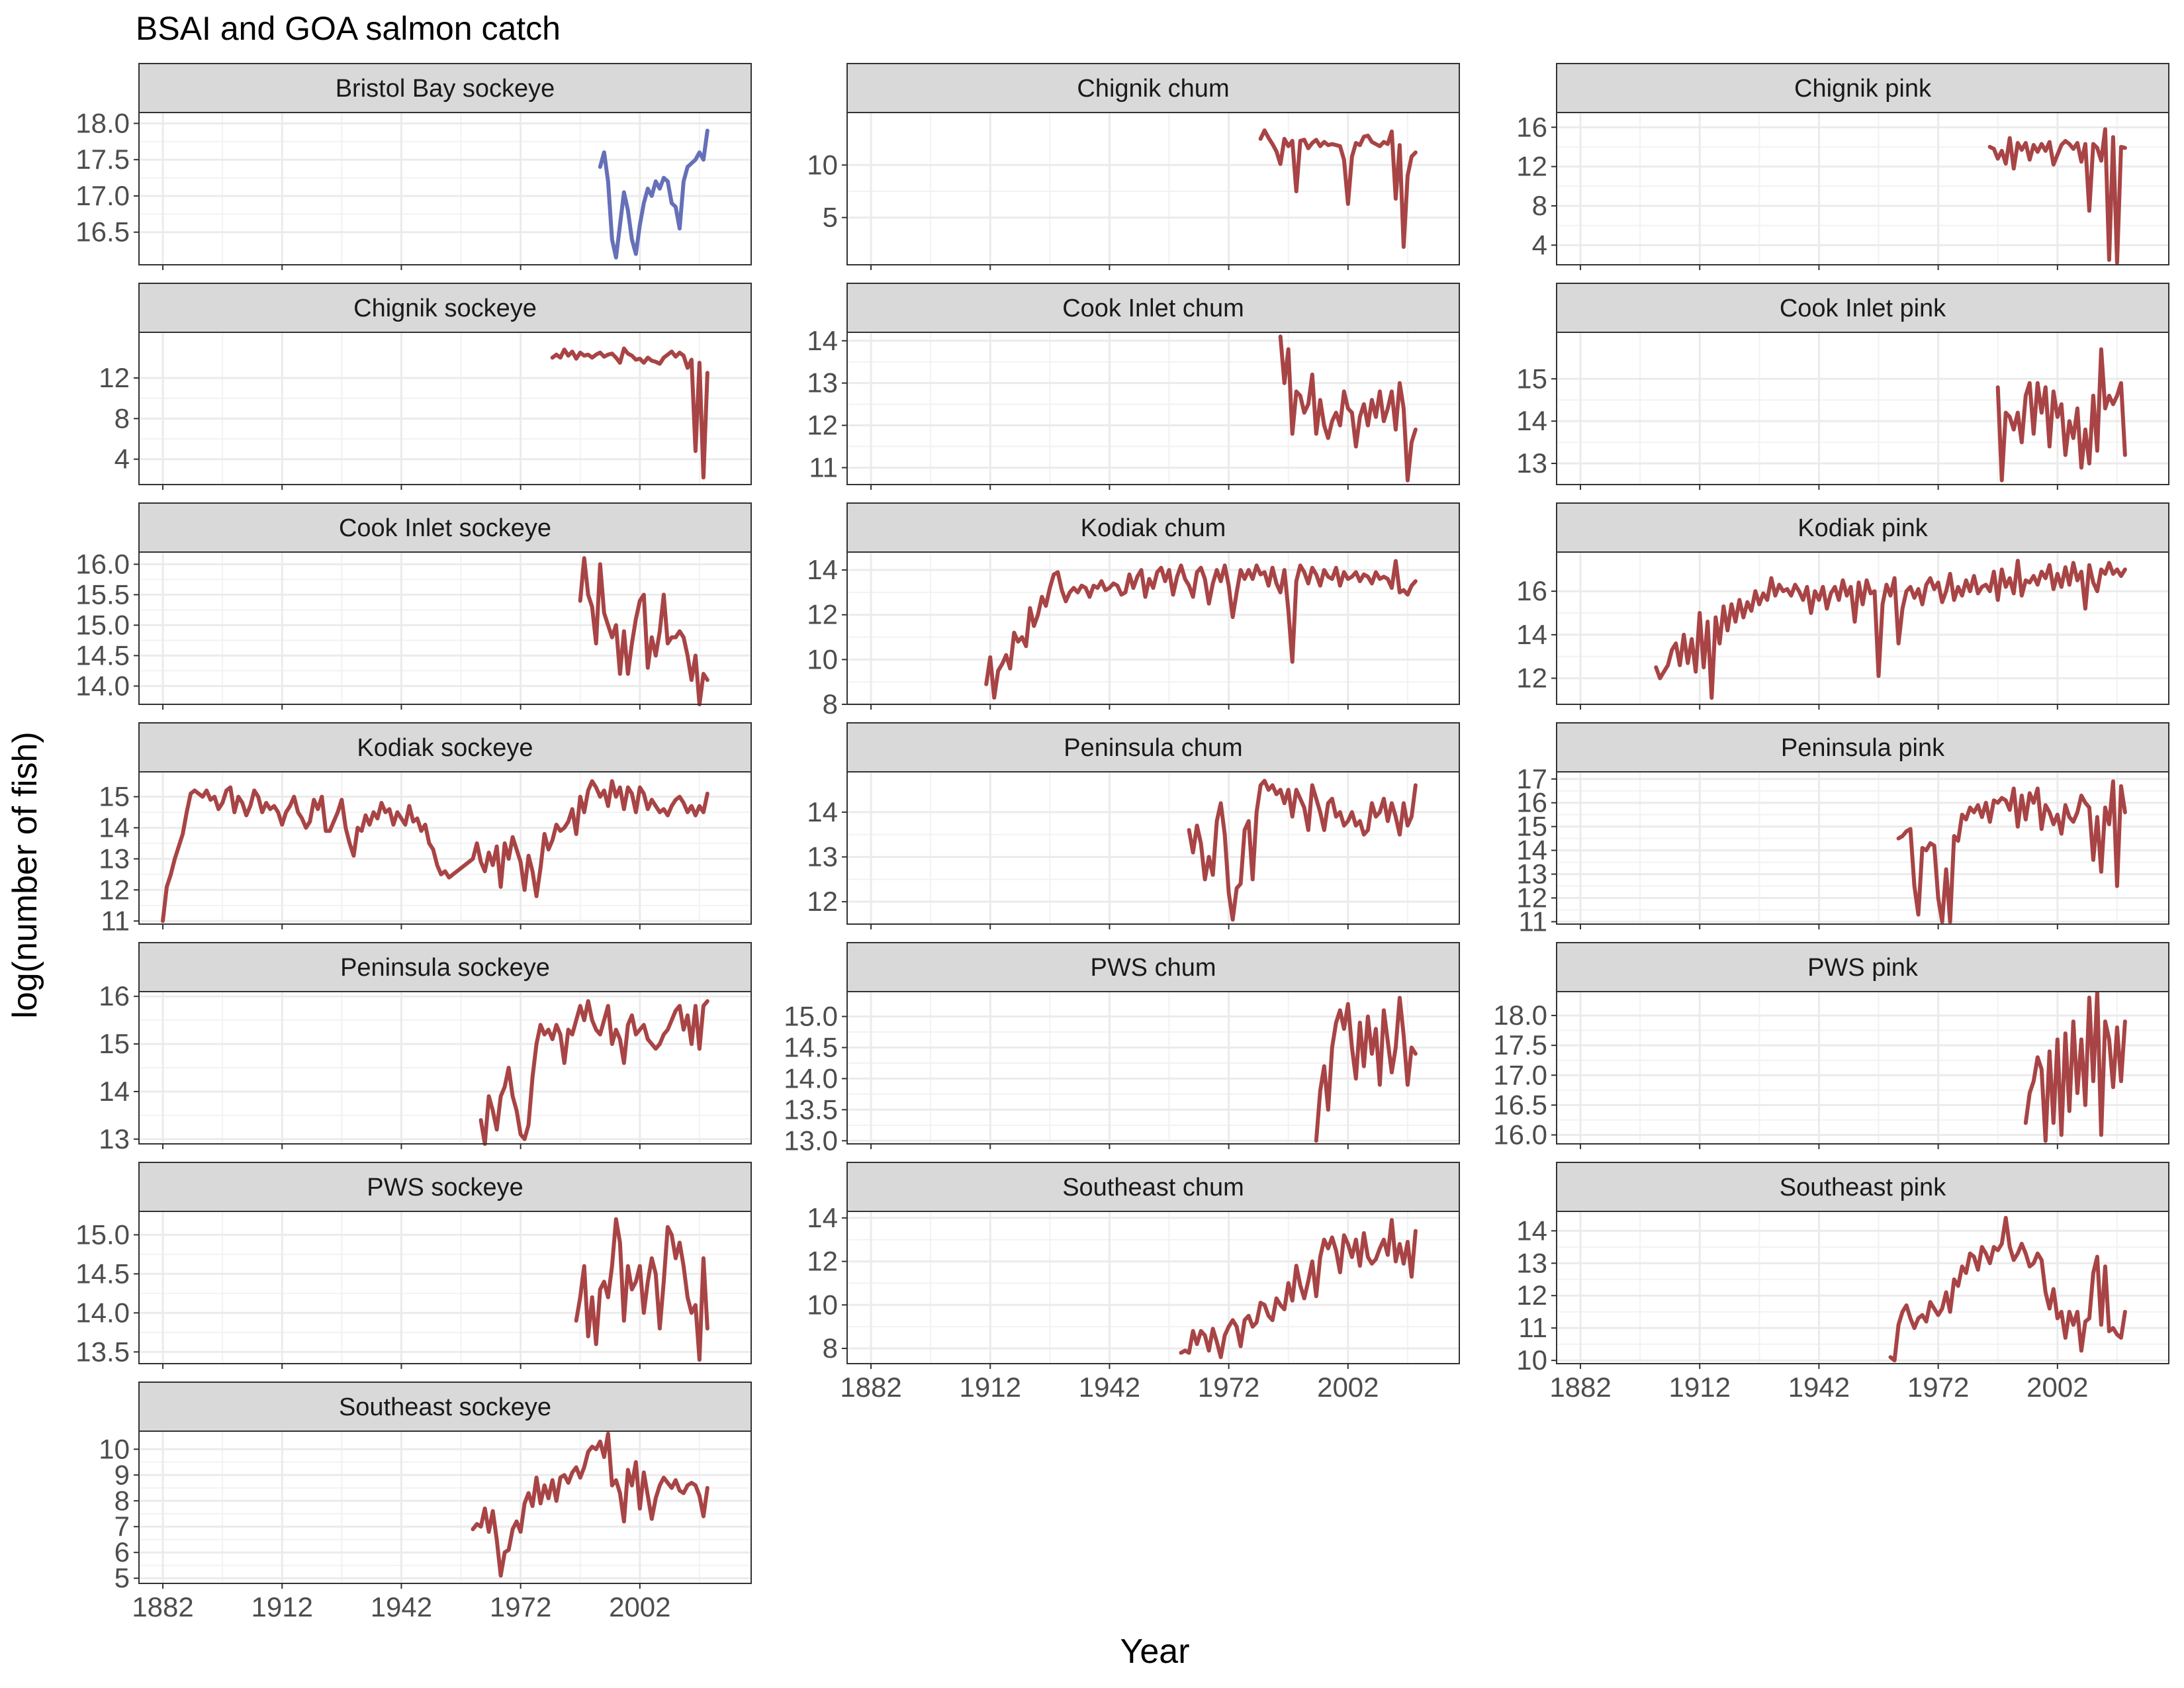 Image resolution: width=2184 pixels, height=1688 pixels. What do you see at coordinates (990, 1387) in the screenshot?
I see `x-tick-label: 1912` at bounding box center [990, 1387].